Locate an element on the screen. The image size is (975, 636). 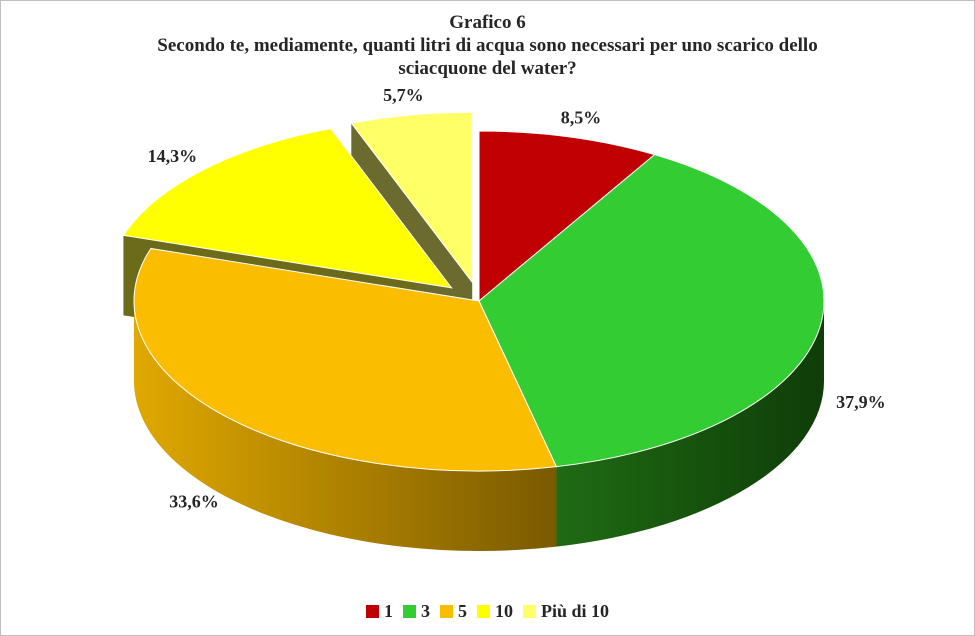
legend-label-4: Più di 10 is located at coordinates (575, 611).